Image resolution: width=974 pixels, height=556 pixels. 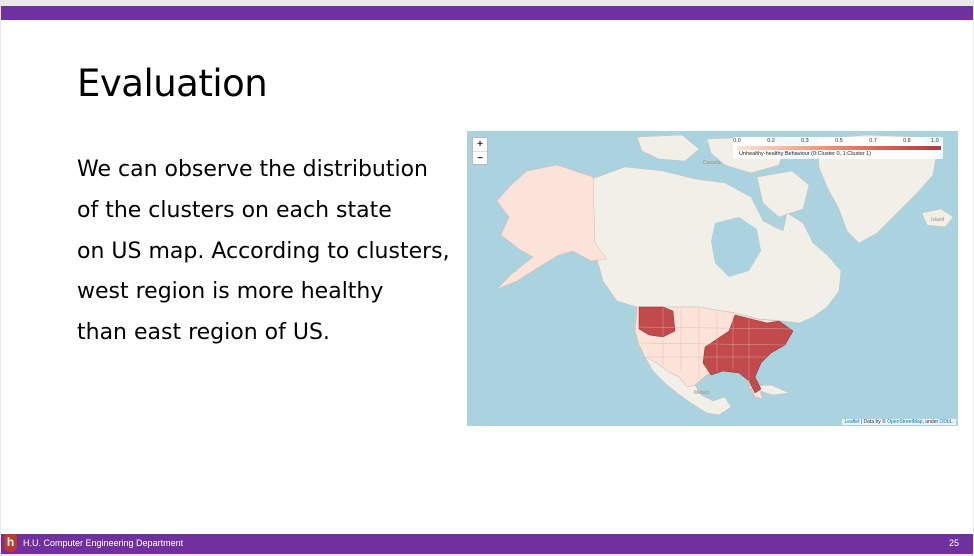 I want to click on legend-tick: 0.3, so click(x=805, y=141).